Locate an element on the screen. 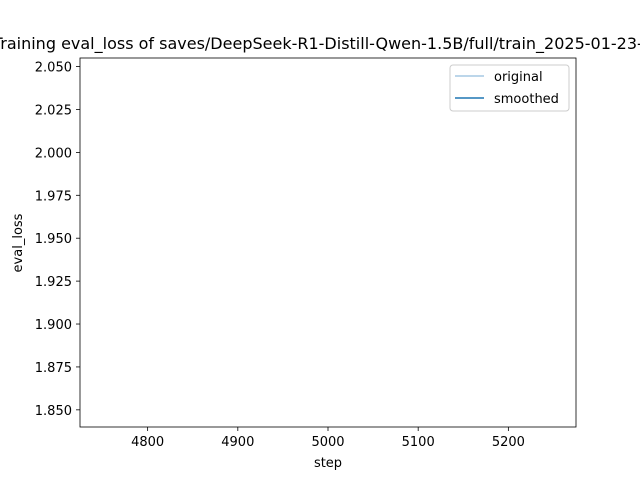  legend: original smoothed is located at coordinates (509, 88).